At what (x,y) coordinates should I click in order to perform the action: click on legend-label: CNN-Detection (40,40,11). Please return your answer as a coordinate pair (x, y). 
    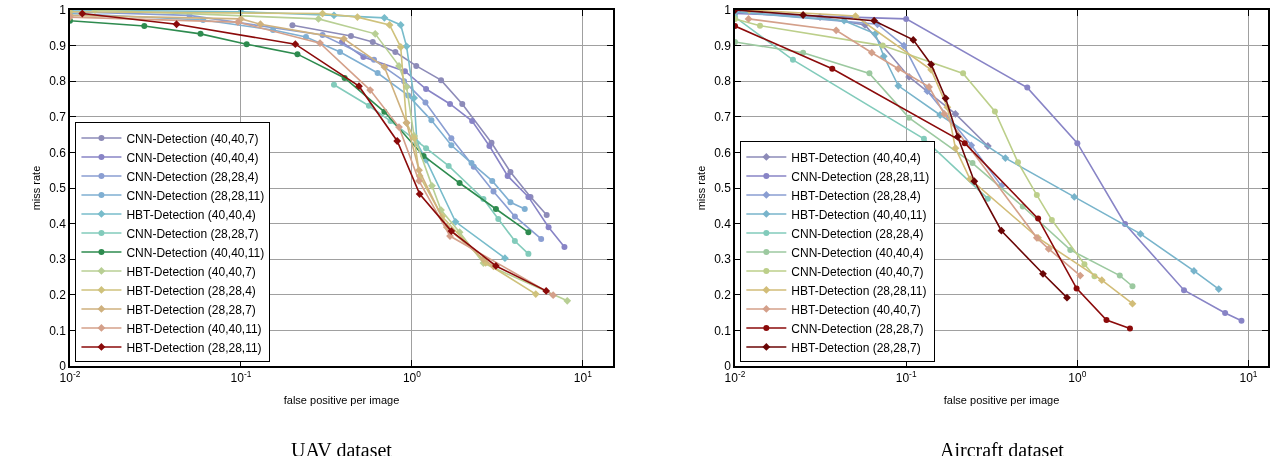
    Looking at the image, I should click on (195, 252).